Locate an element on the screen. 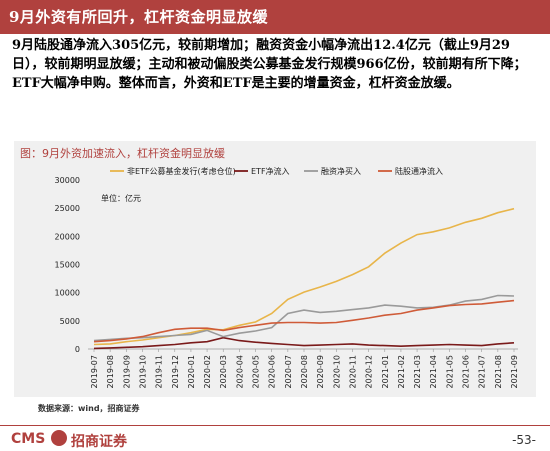 The image size is (550, 451). slide-title: 9月外资有所回升，杠杆资金明显放缓 is located at coordinates (138, 17).